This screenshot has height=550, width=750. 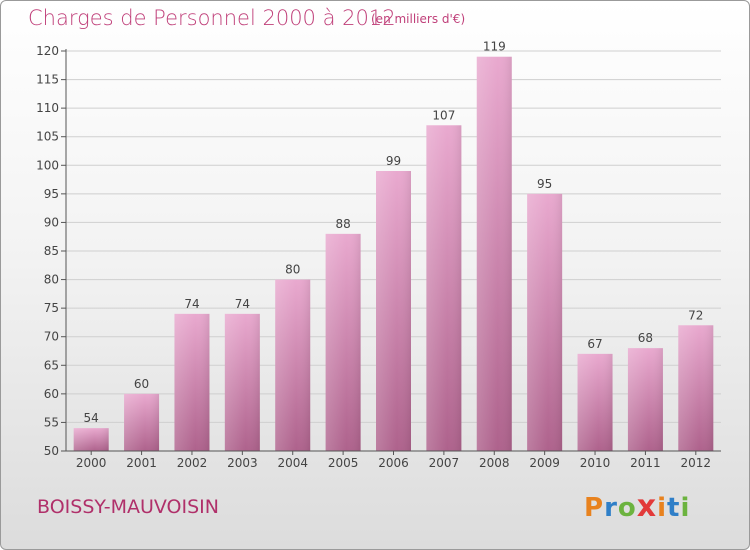 What do you see at coordinates (47, 108) in the screenshot?
I see `y-tick-label: 110` at bounding box center [47, 108].